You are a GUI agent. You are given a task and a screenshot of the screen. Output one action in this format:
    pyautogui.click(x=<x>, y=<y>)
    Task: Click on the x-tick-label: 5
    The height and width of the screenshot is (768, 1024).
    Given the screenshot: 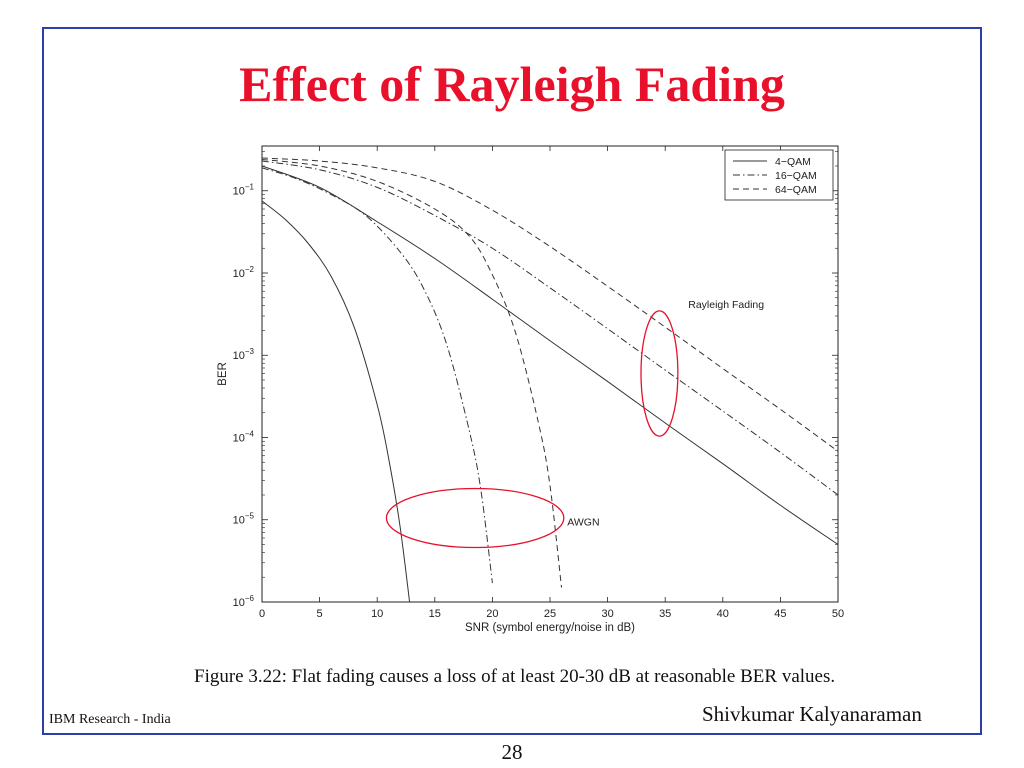 What is the action you would take?
    pyautogui.click(x=320, y=614)
    